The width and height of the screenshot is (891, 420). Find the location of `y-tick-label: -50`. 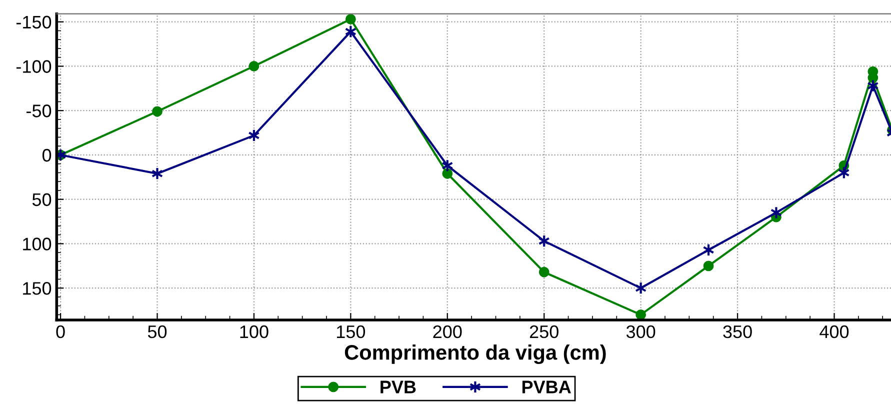

y-tick-label: -50 is located at coordinates (39, 111).